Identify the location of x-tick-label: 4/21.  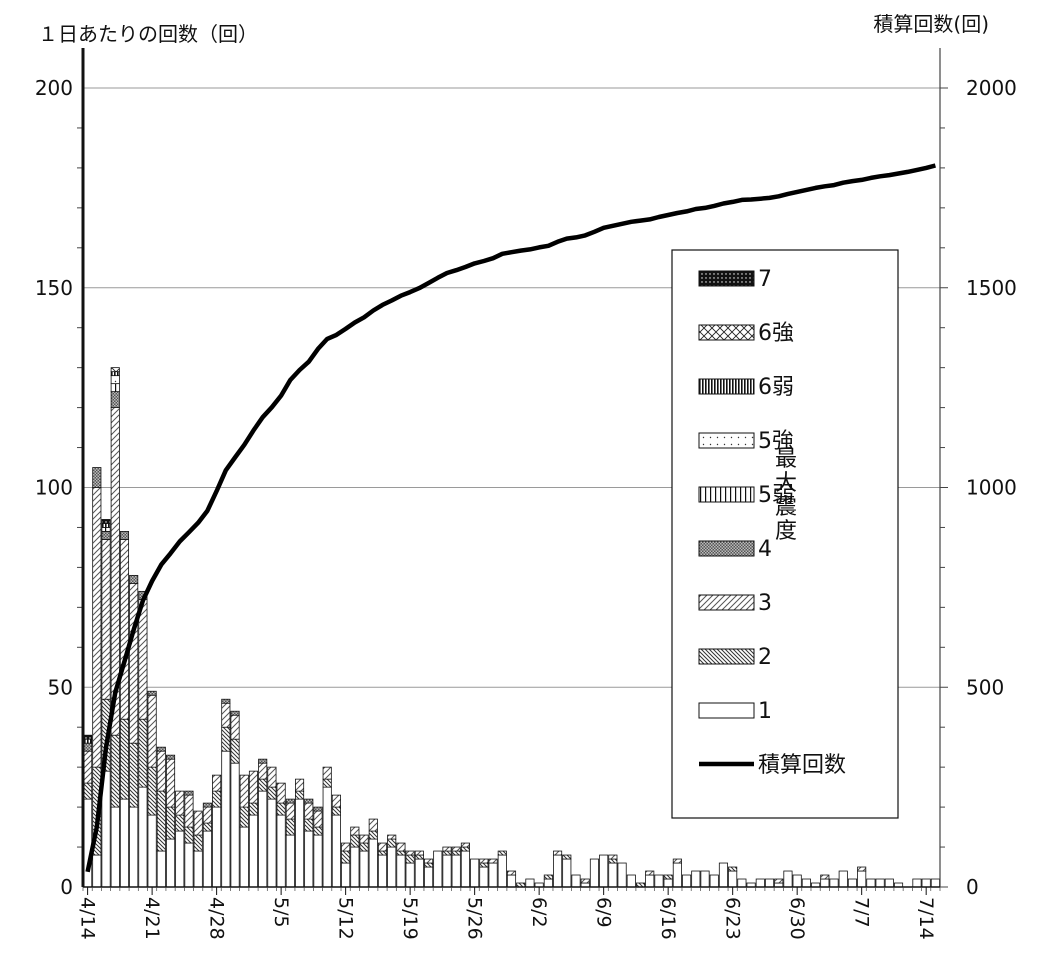
(152, 918).